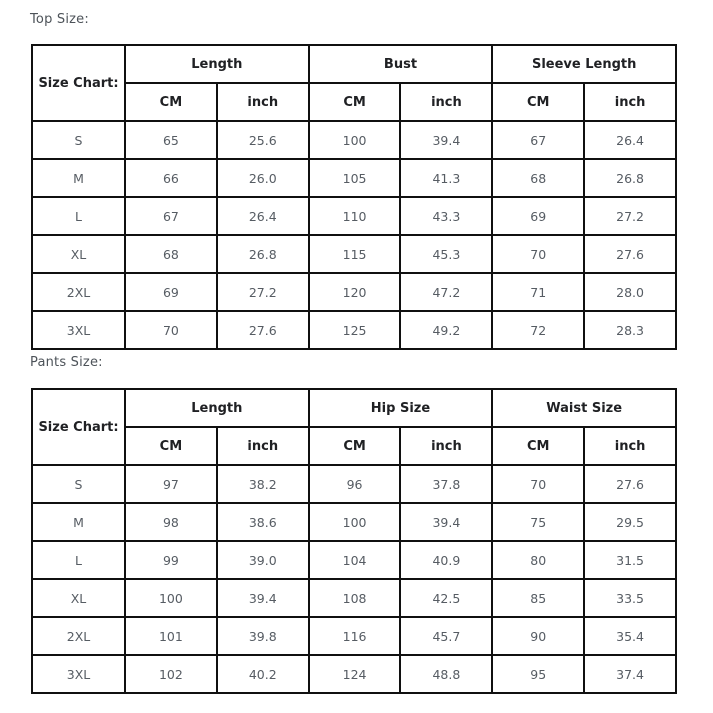 Image resolution: width=713 pixels, height=713 pixels. Describe the element at coordinates (630, 674) in the screenshot. I see `value-cell: 37.4` at that location.